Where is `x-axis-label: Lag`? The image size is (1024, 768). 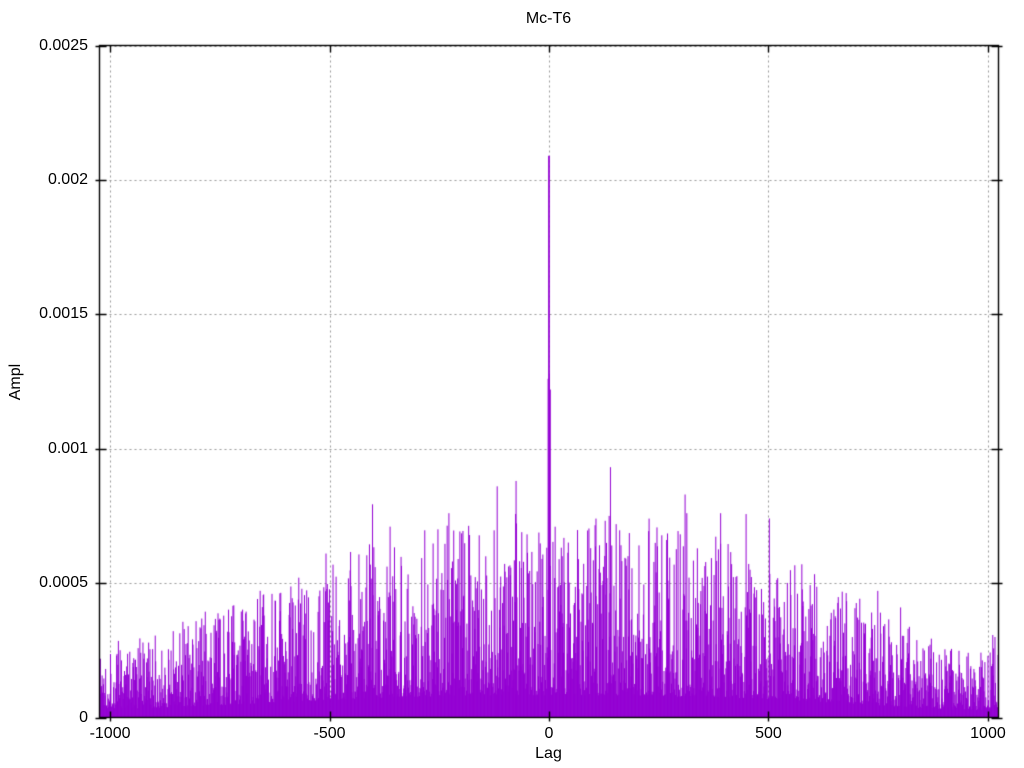 x-axis-label: Lag is located at coordinates (548, 753).